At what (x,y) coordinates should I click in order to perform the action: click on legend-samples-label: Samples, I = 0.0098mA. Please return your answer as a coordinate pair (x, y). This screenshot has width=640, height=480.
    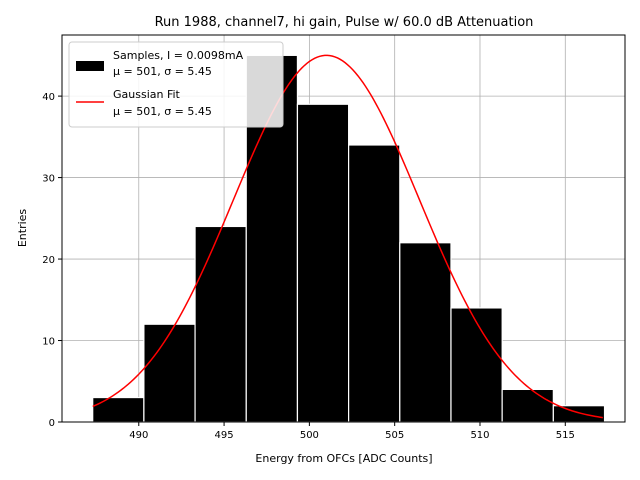
    Looking at the image, I should click on (178, 55).